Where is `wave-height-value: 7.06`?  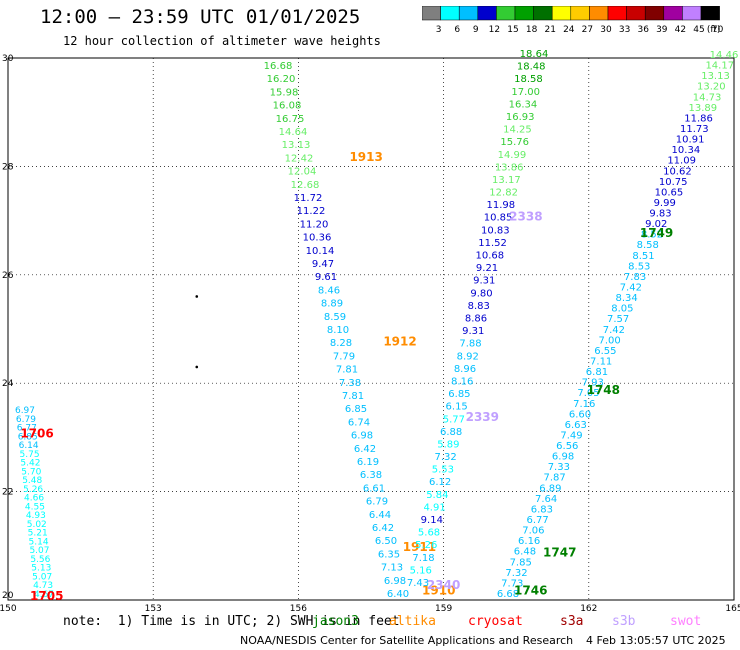 wave-height-value: 7.06 is located at coordinates (533, 531).